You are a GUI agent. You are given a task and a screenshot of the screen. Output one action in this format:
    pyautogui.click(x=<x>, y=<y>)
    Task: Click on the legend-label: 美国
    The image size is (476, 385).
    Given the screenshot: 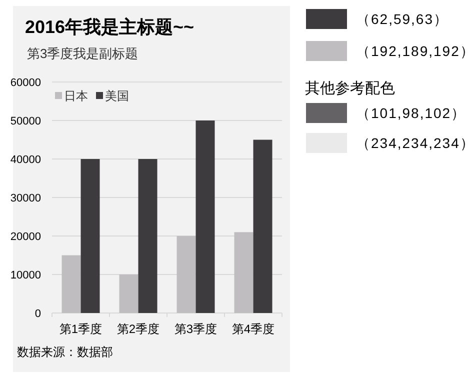 What is the action you would take?
    pyautogui.click(x=117, y=96)
    